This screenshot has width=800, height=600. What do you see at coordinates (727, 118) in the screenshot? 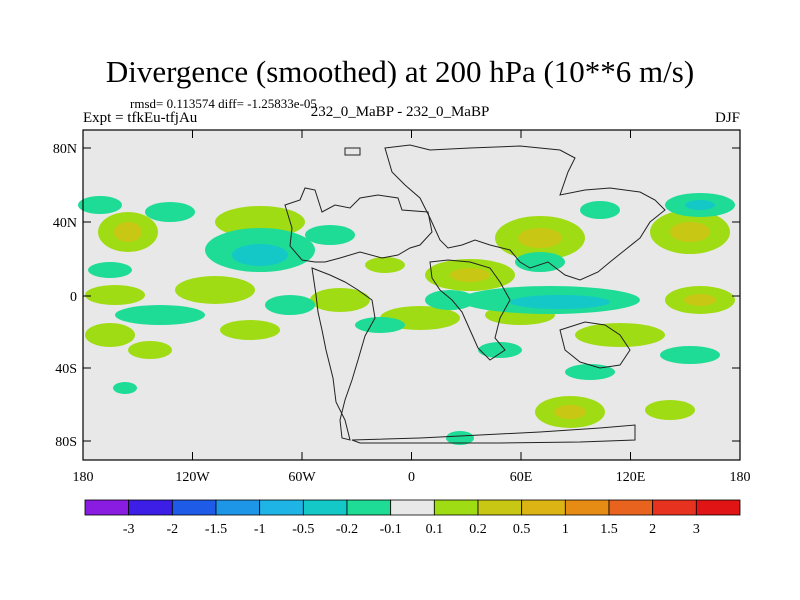
I see `season-label: DJF` at bounding box center [727, 118].